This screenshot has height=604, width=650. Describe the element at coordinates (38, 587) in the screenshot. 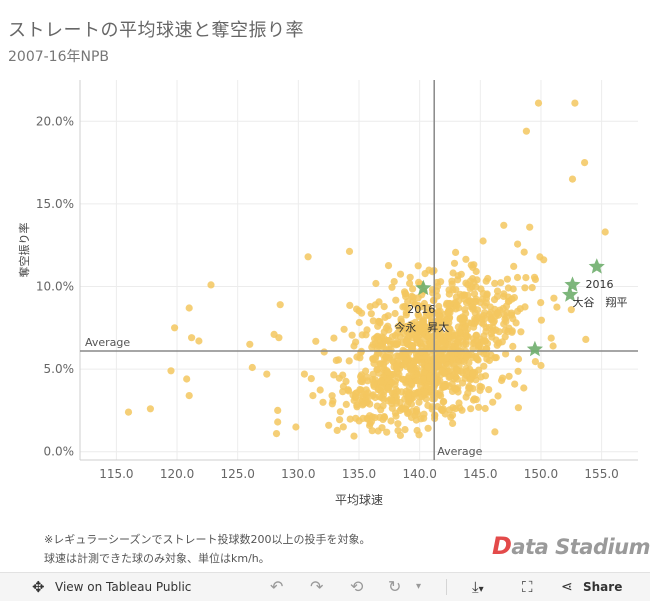

I see `move-icon: ✥` at that location.